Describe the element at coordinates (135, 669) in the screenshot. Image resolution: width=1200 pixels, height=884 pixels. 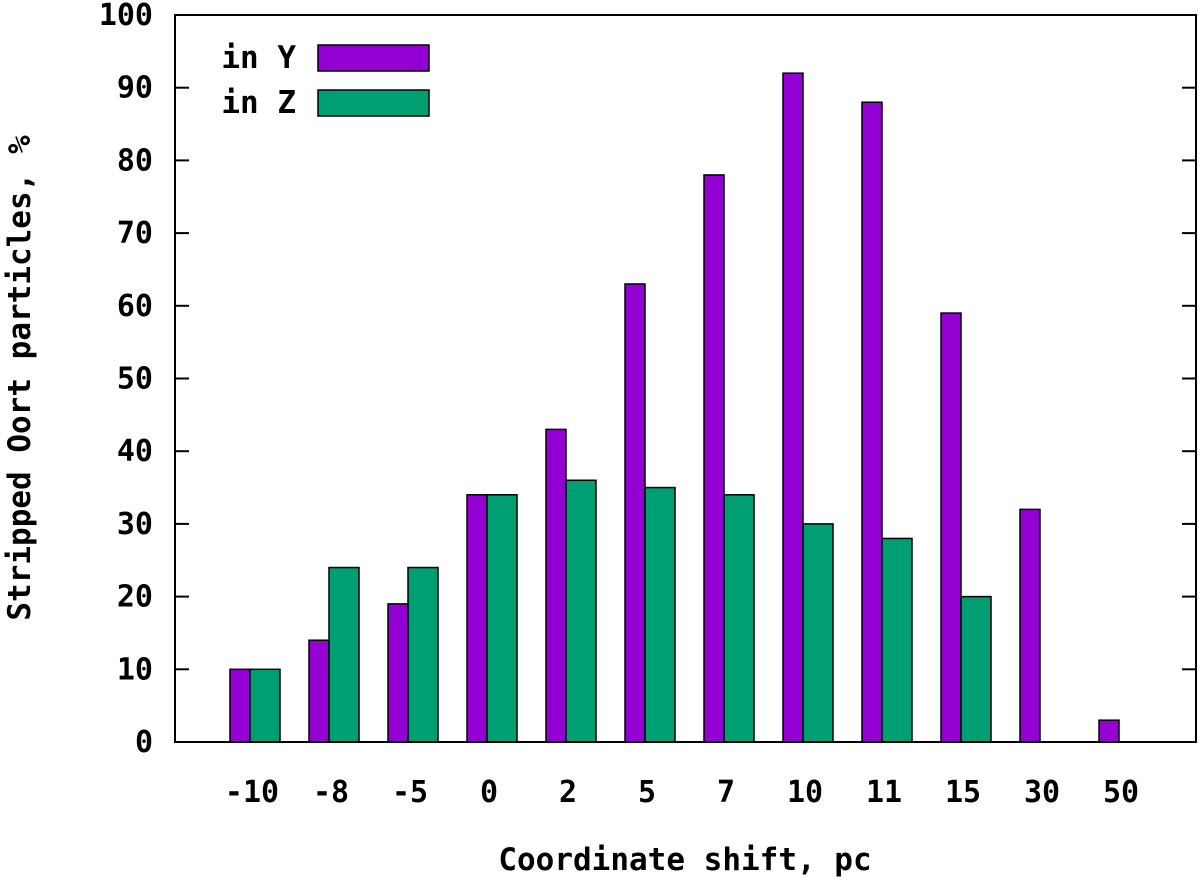
I see `y-tick-label: 10` at that location.